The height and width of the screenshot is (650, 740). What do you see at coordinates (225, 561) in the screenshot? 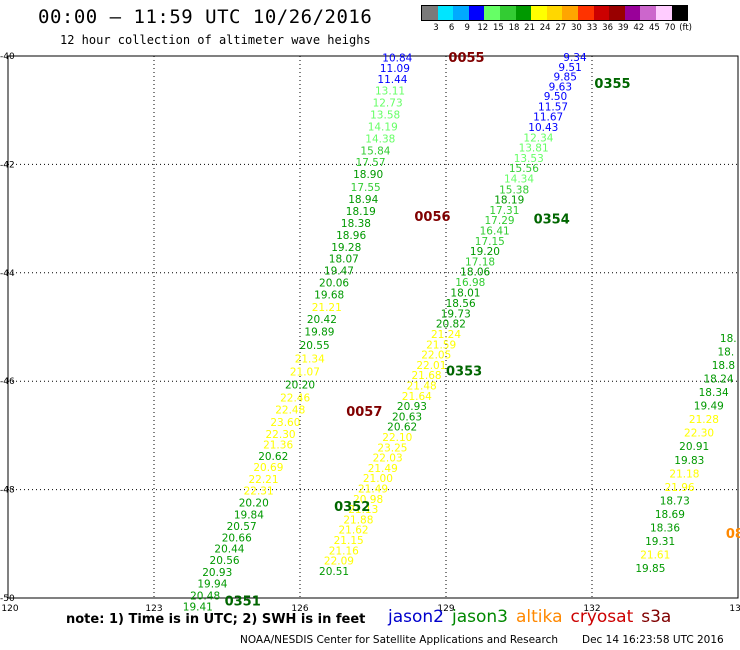
I see `swh-label: 20.56` at bounding box center [225, 561].